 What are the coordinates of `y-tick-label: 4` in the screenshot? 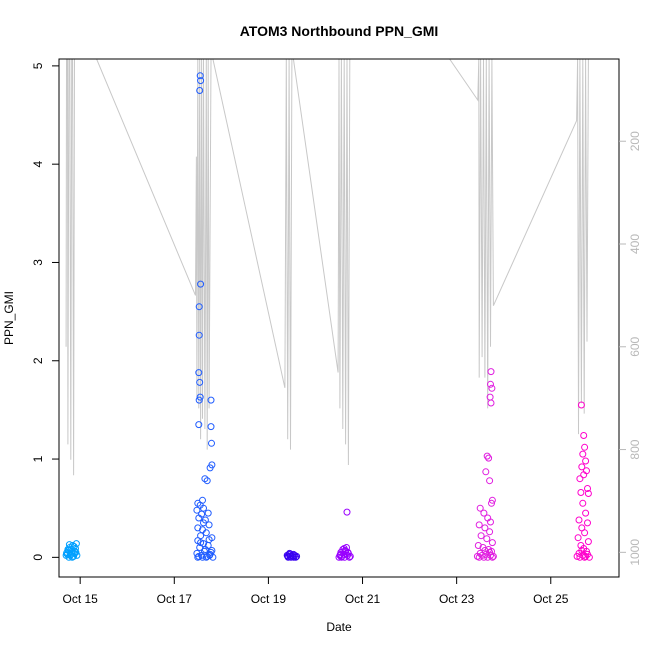 It's located at (38, 164).